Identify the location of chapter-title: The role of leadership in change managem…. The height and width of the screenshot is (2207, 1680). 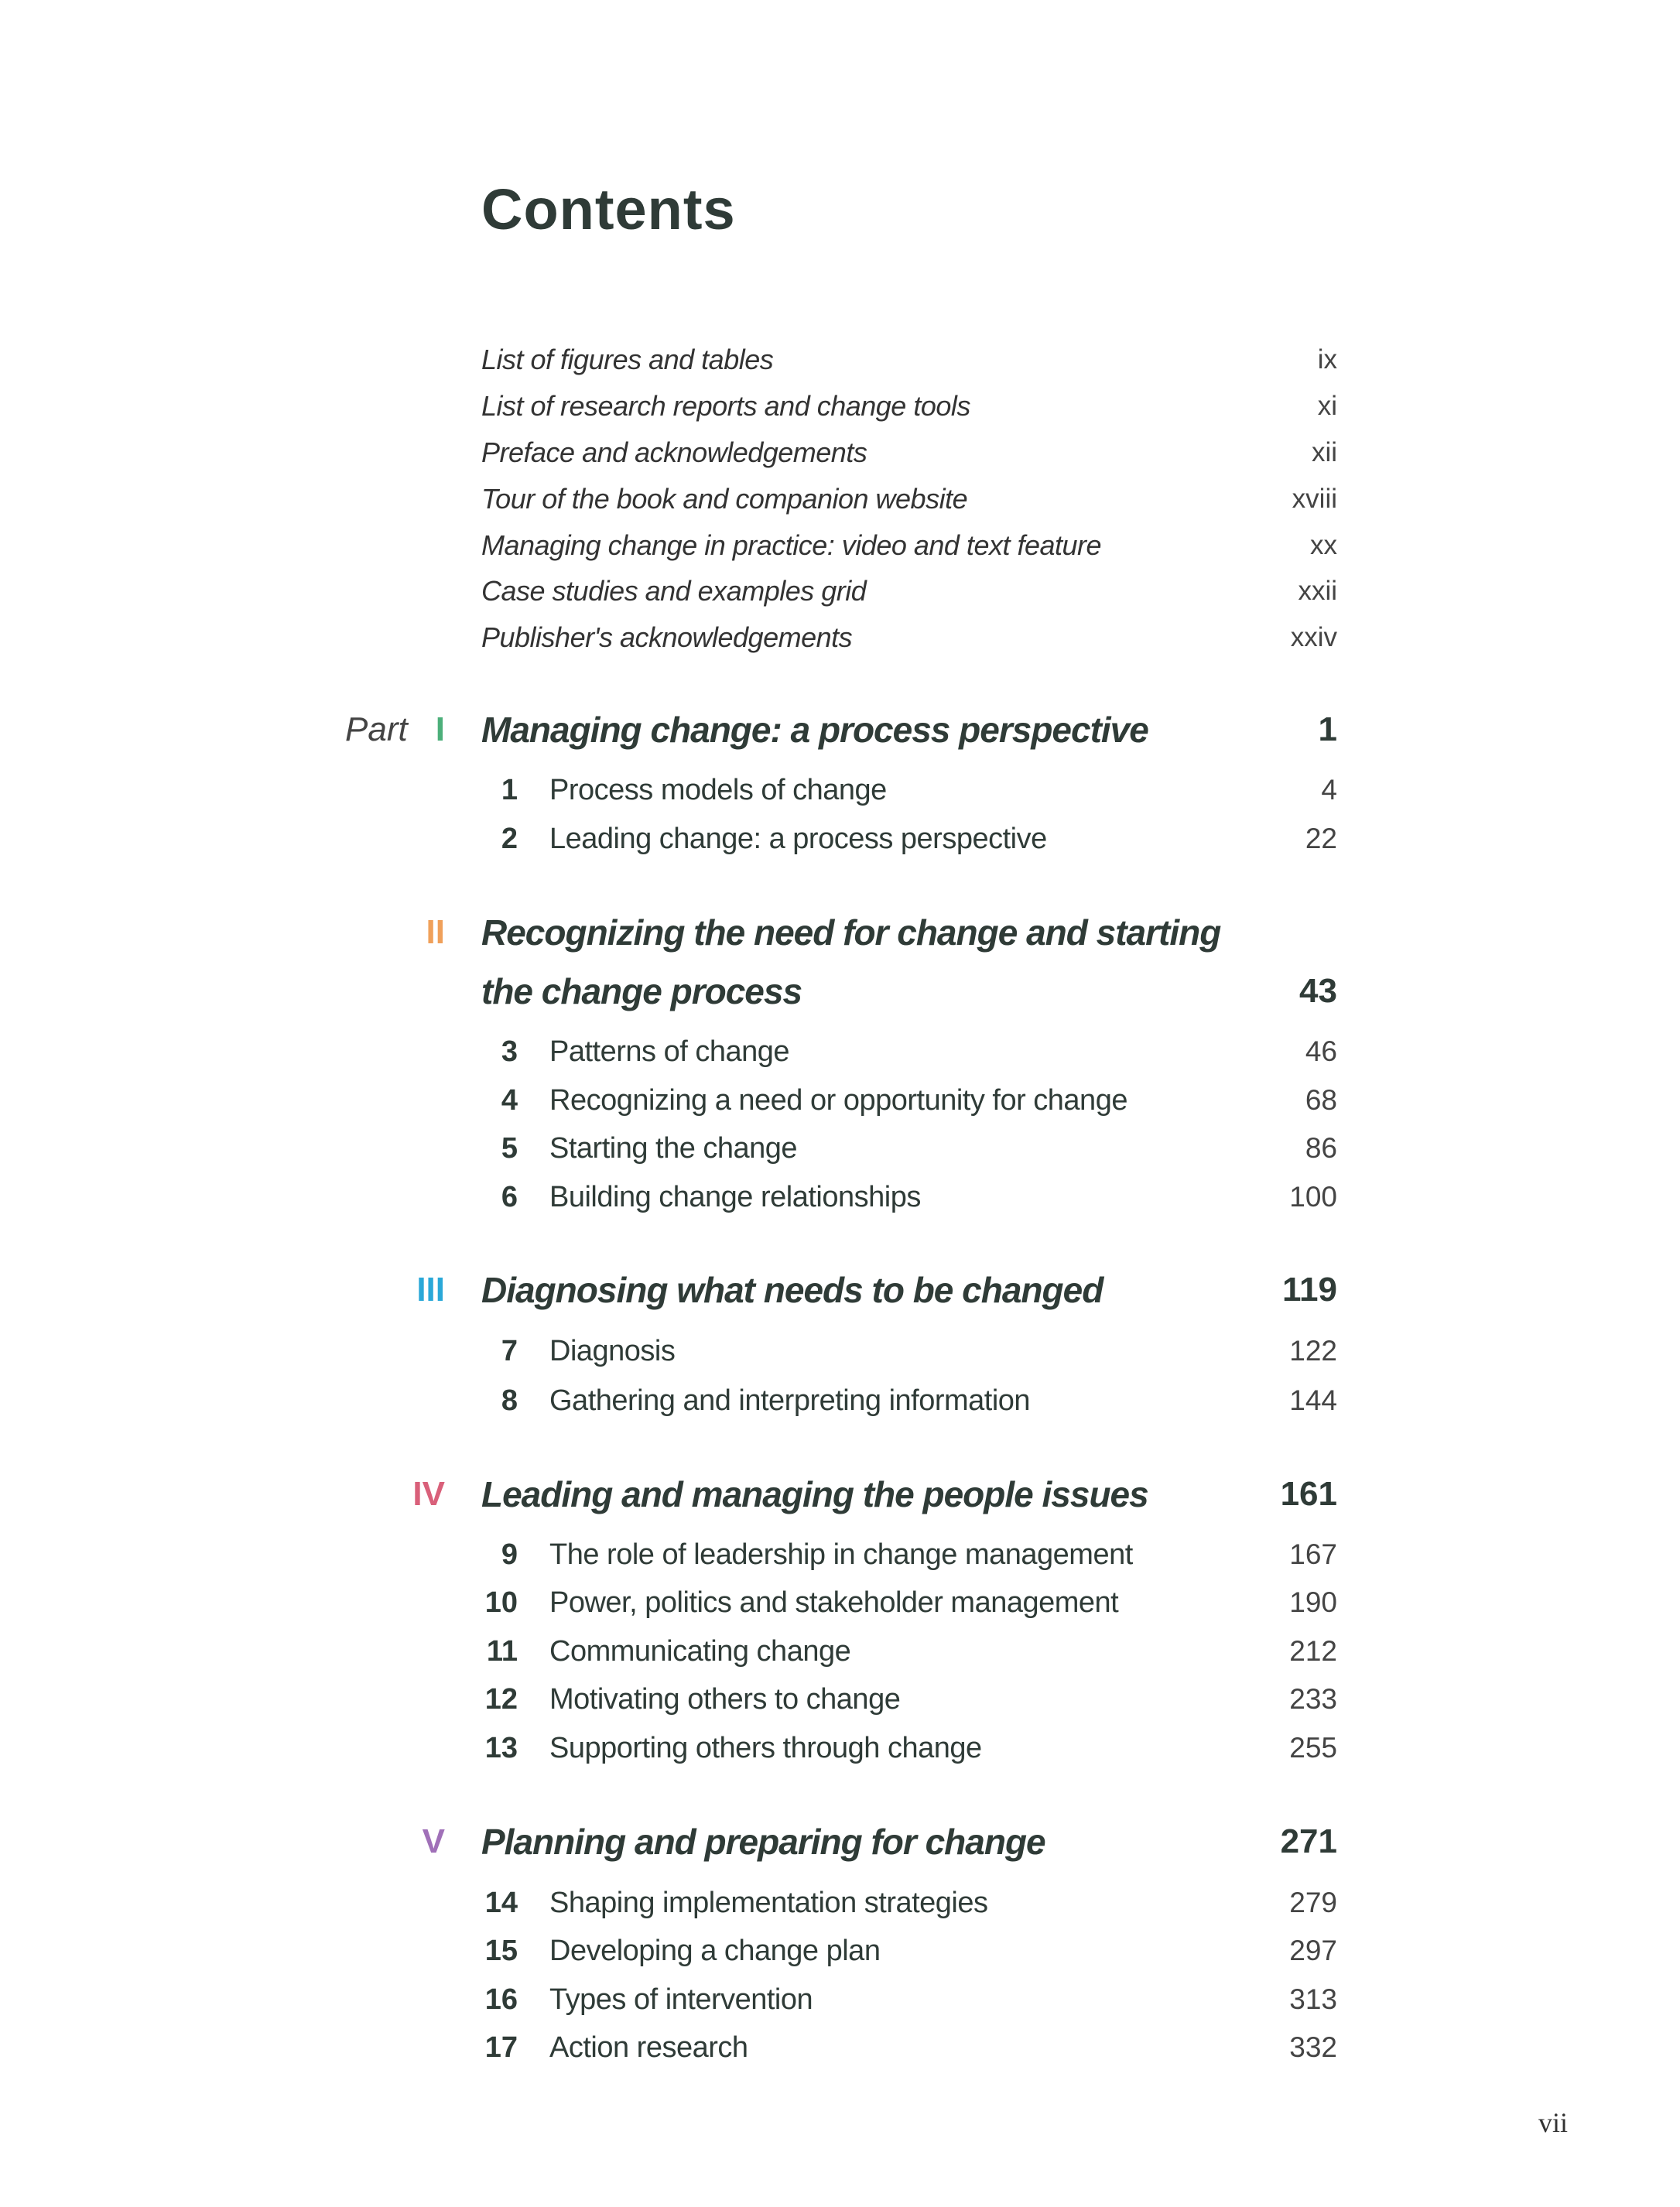
(841, 1554).